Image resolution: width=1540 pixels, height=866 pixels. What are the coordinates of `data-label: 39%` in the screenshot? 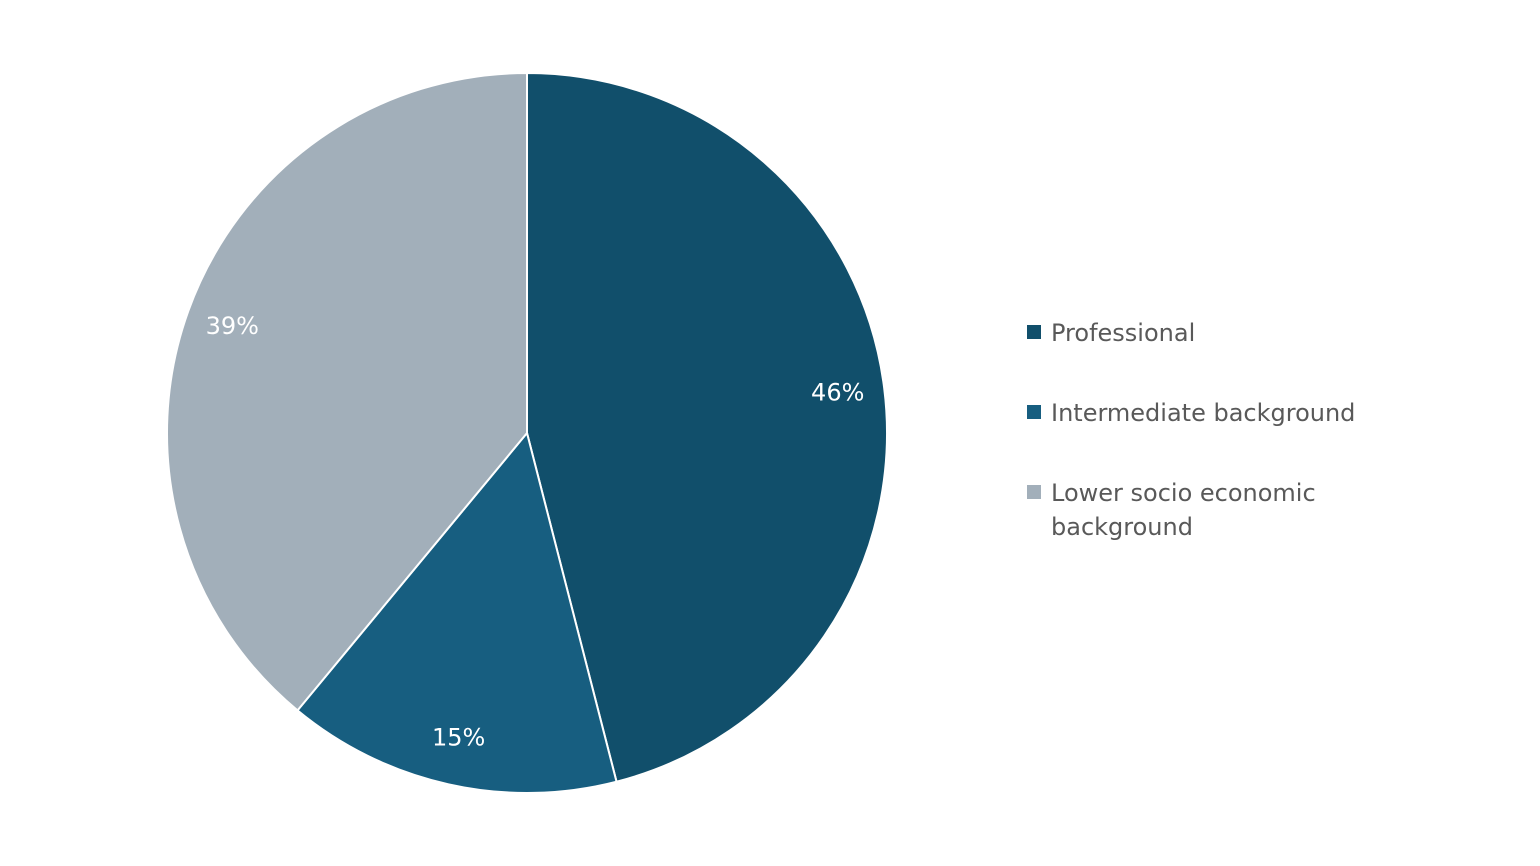 It's located at (232, 326).